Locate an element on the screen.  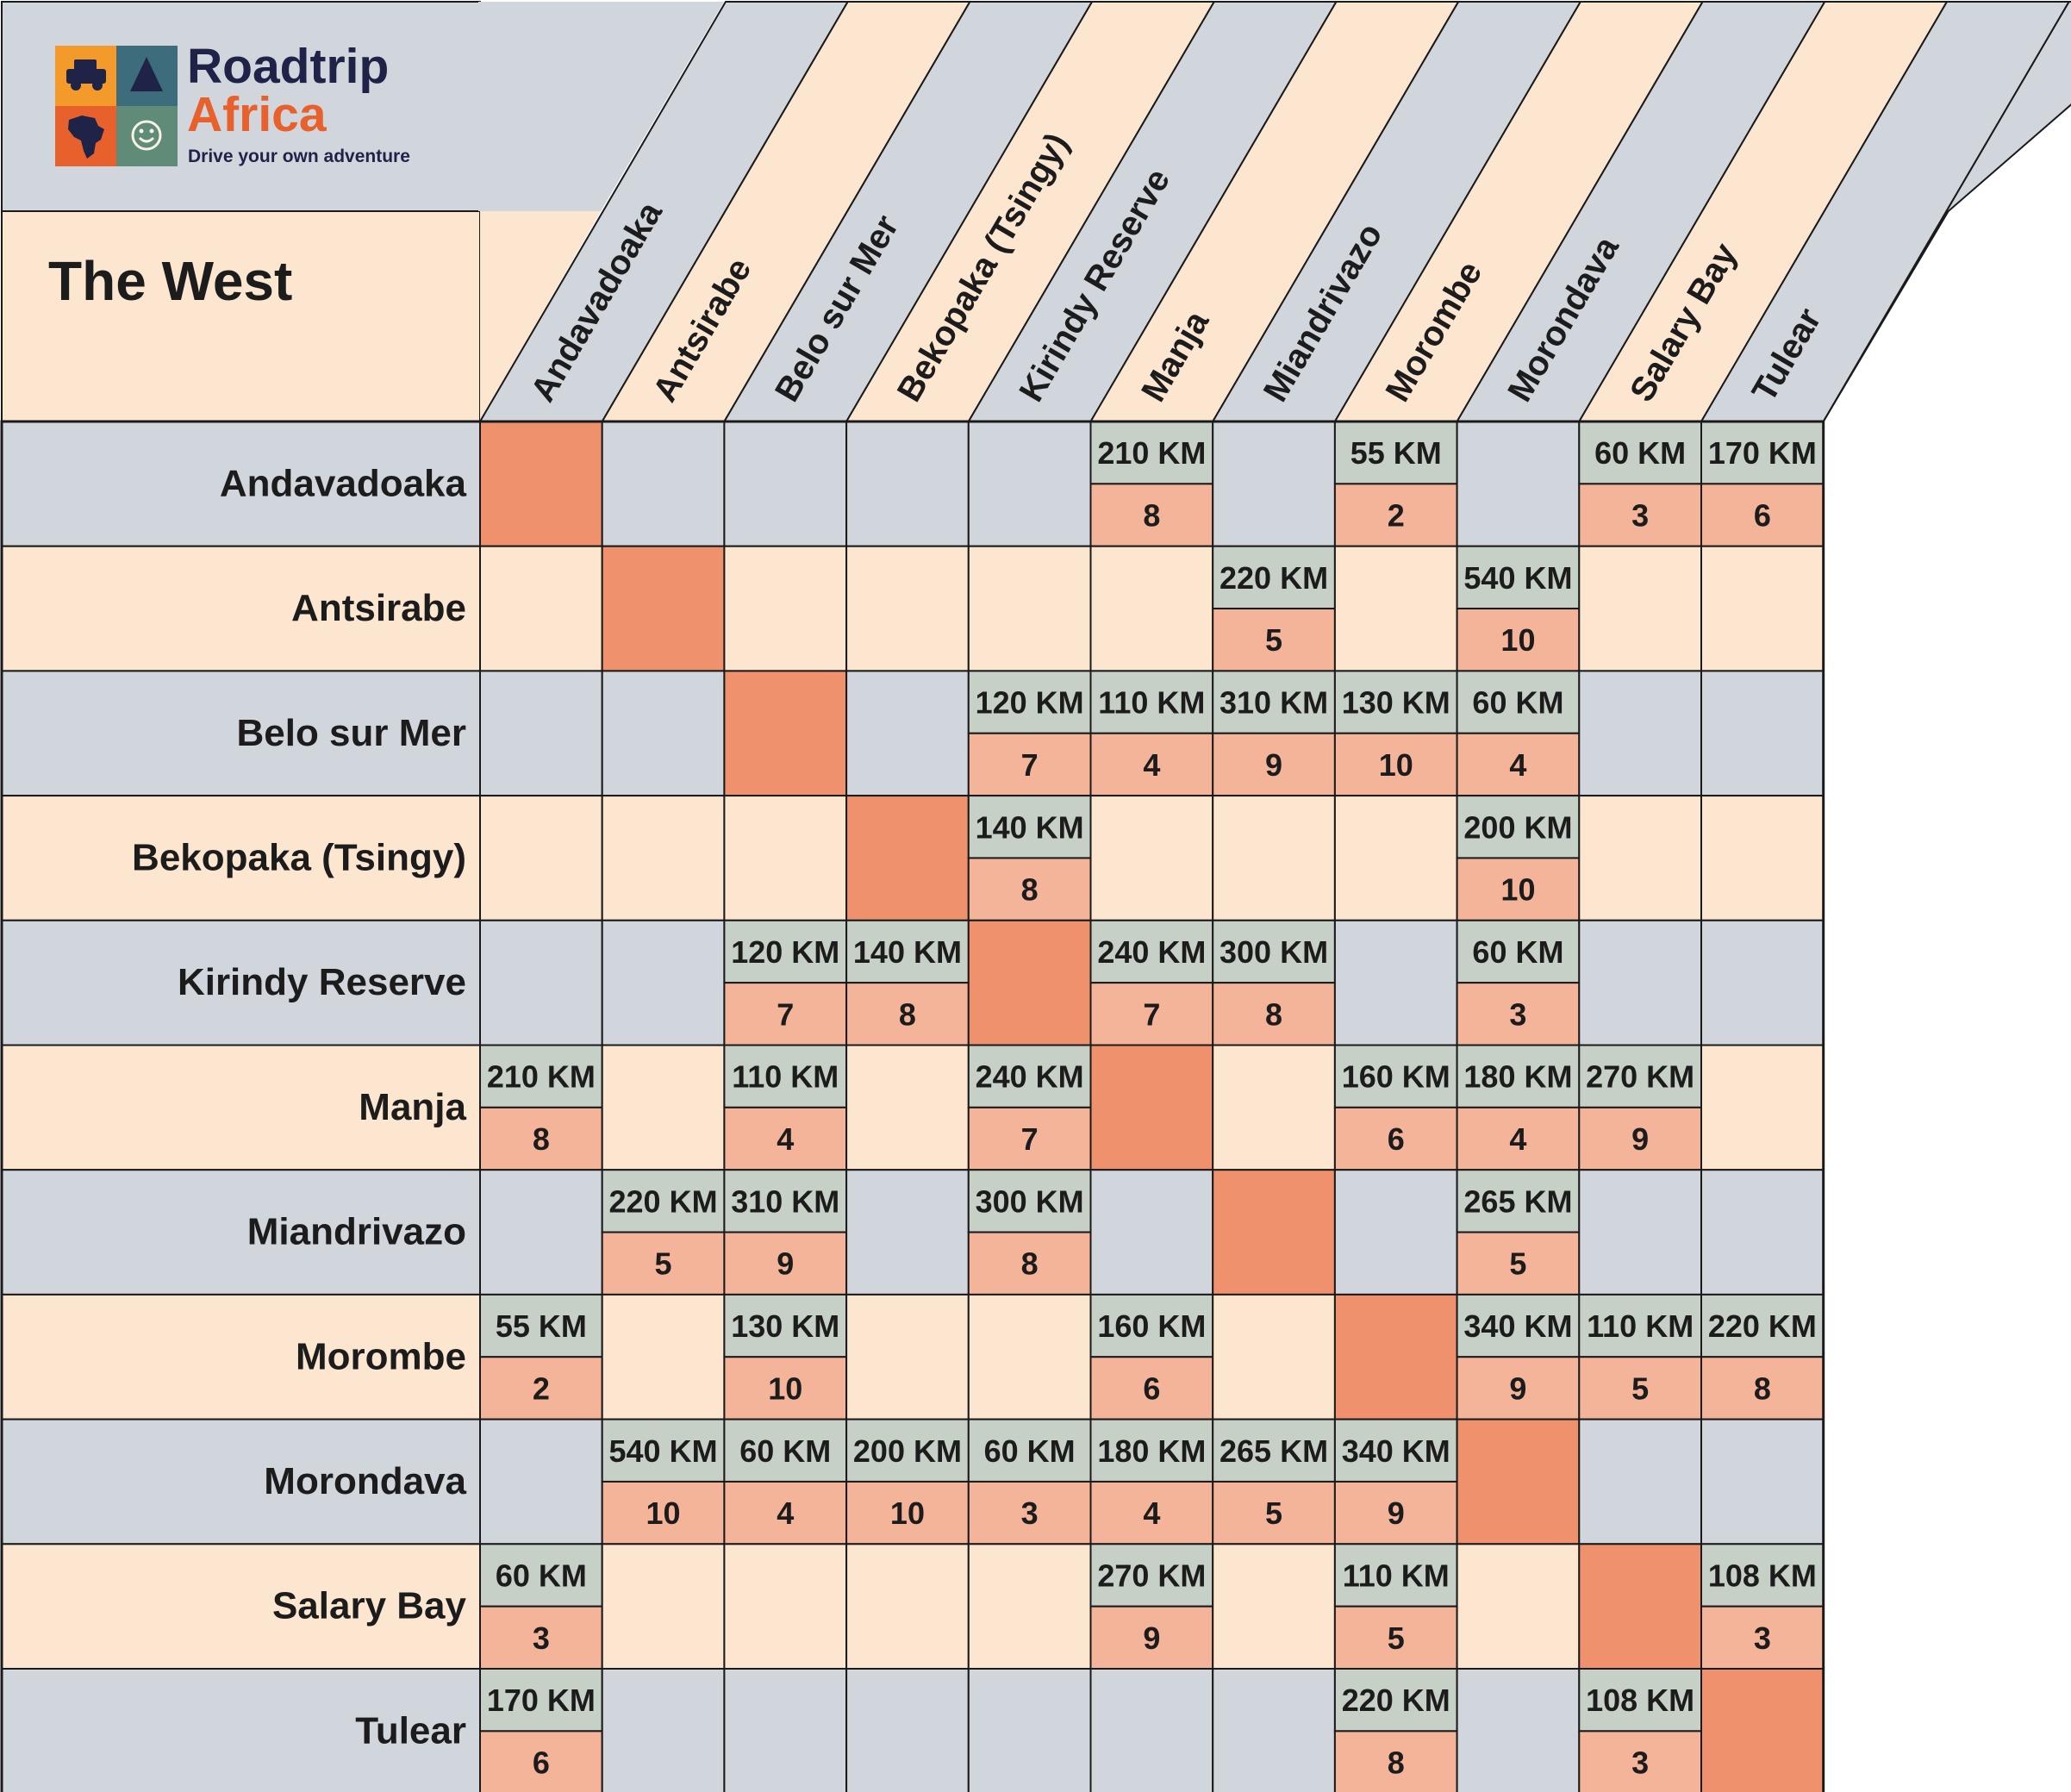
brand-name-line2: Africa is located at coordinates (257, 114).